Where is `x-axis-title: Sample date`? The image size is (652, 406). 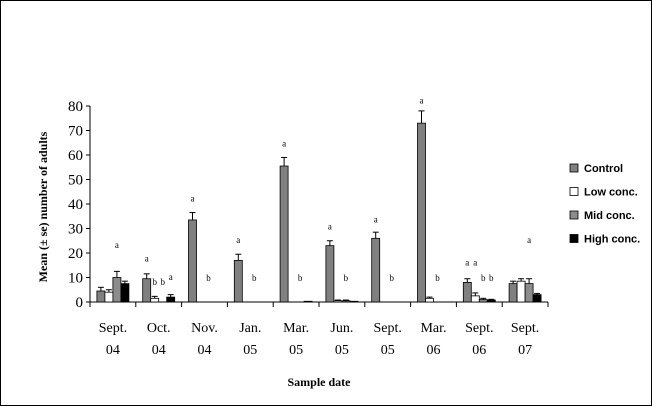 x-axis-title: Sample date is located at coordinates (320, 382).